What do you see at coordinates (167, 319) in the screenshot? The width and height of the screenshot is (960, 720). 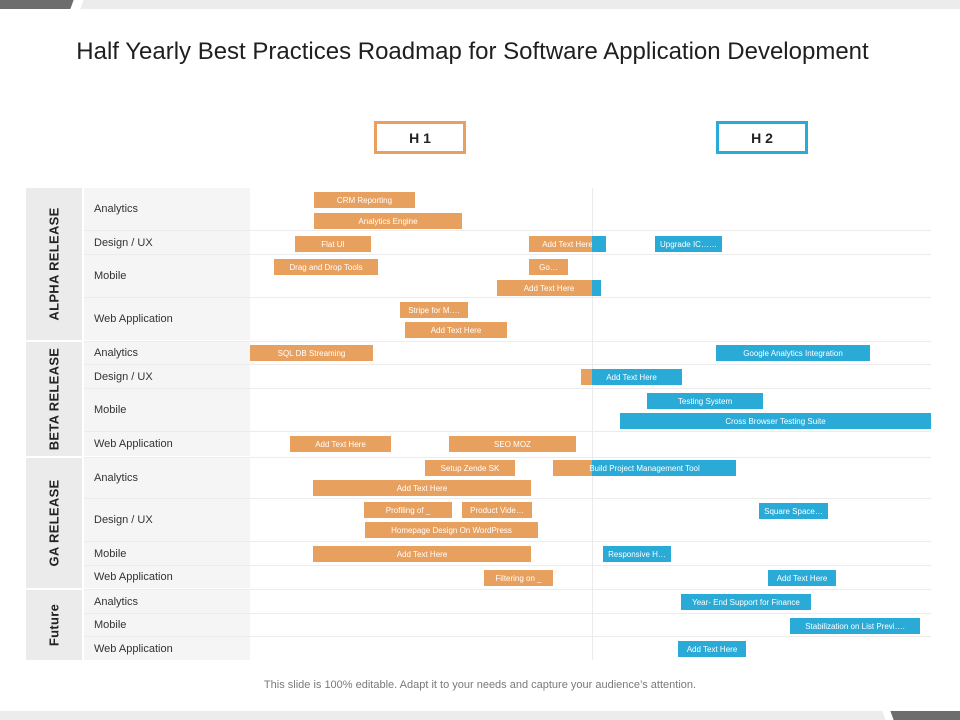 I see `row-label-alpha-web-application: Web Application` at bounding box center [167, 319].